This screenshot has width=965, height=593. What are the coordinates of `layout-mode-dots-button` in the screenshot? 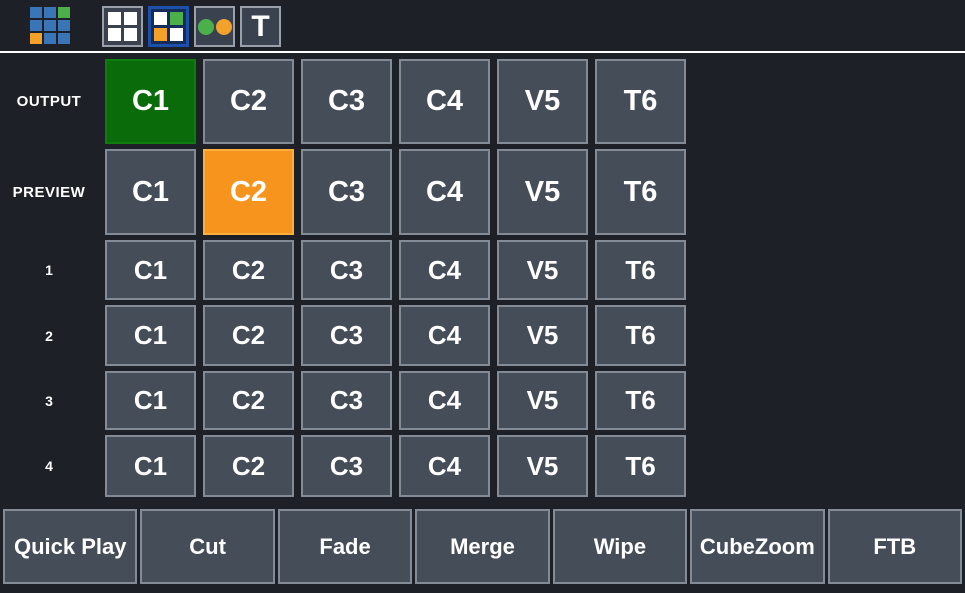 It's located at (214, 26).